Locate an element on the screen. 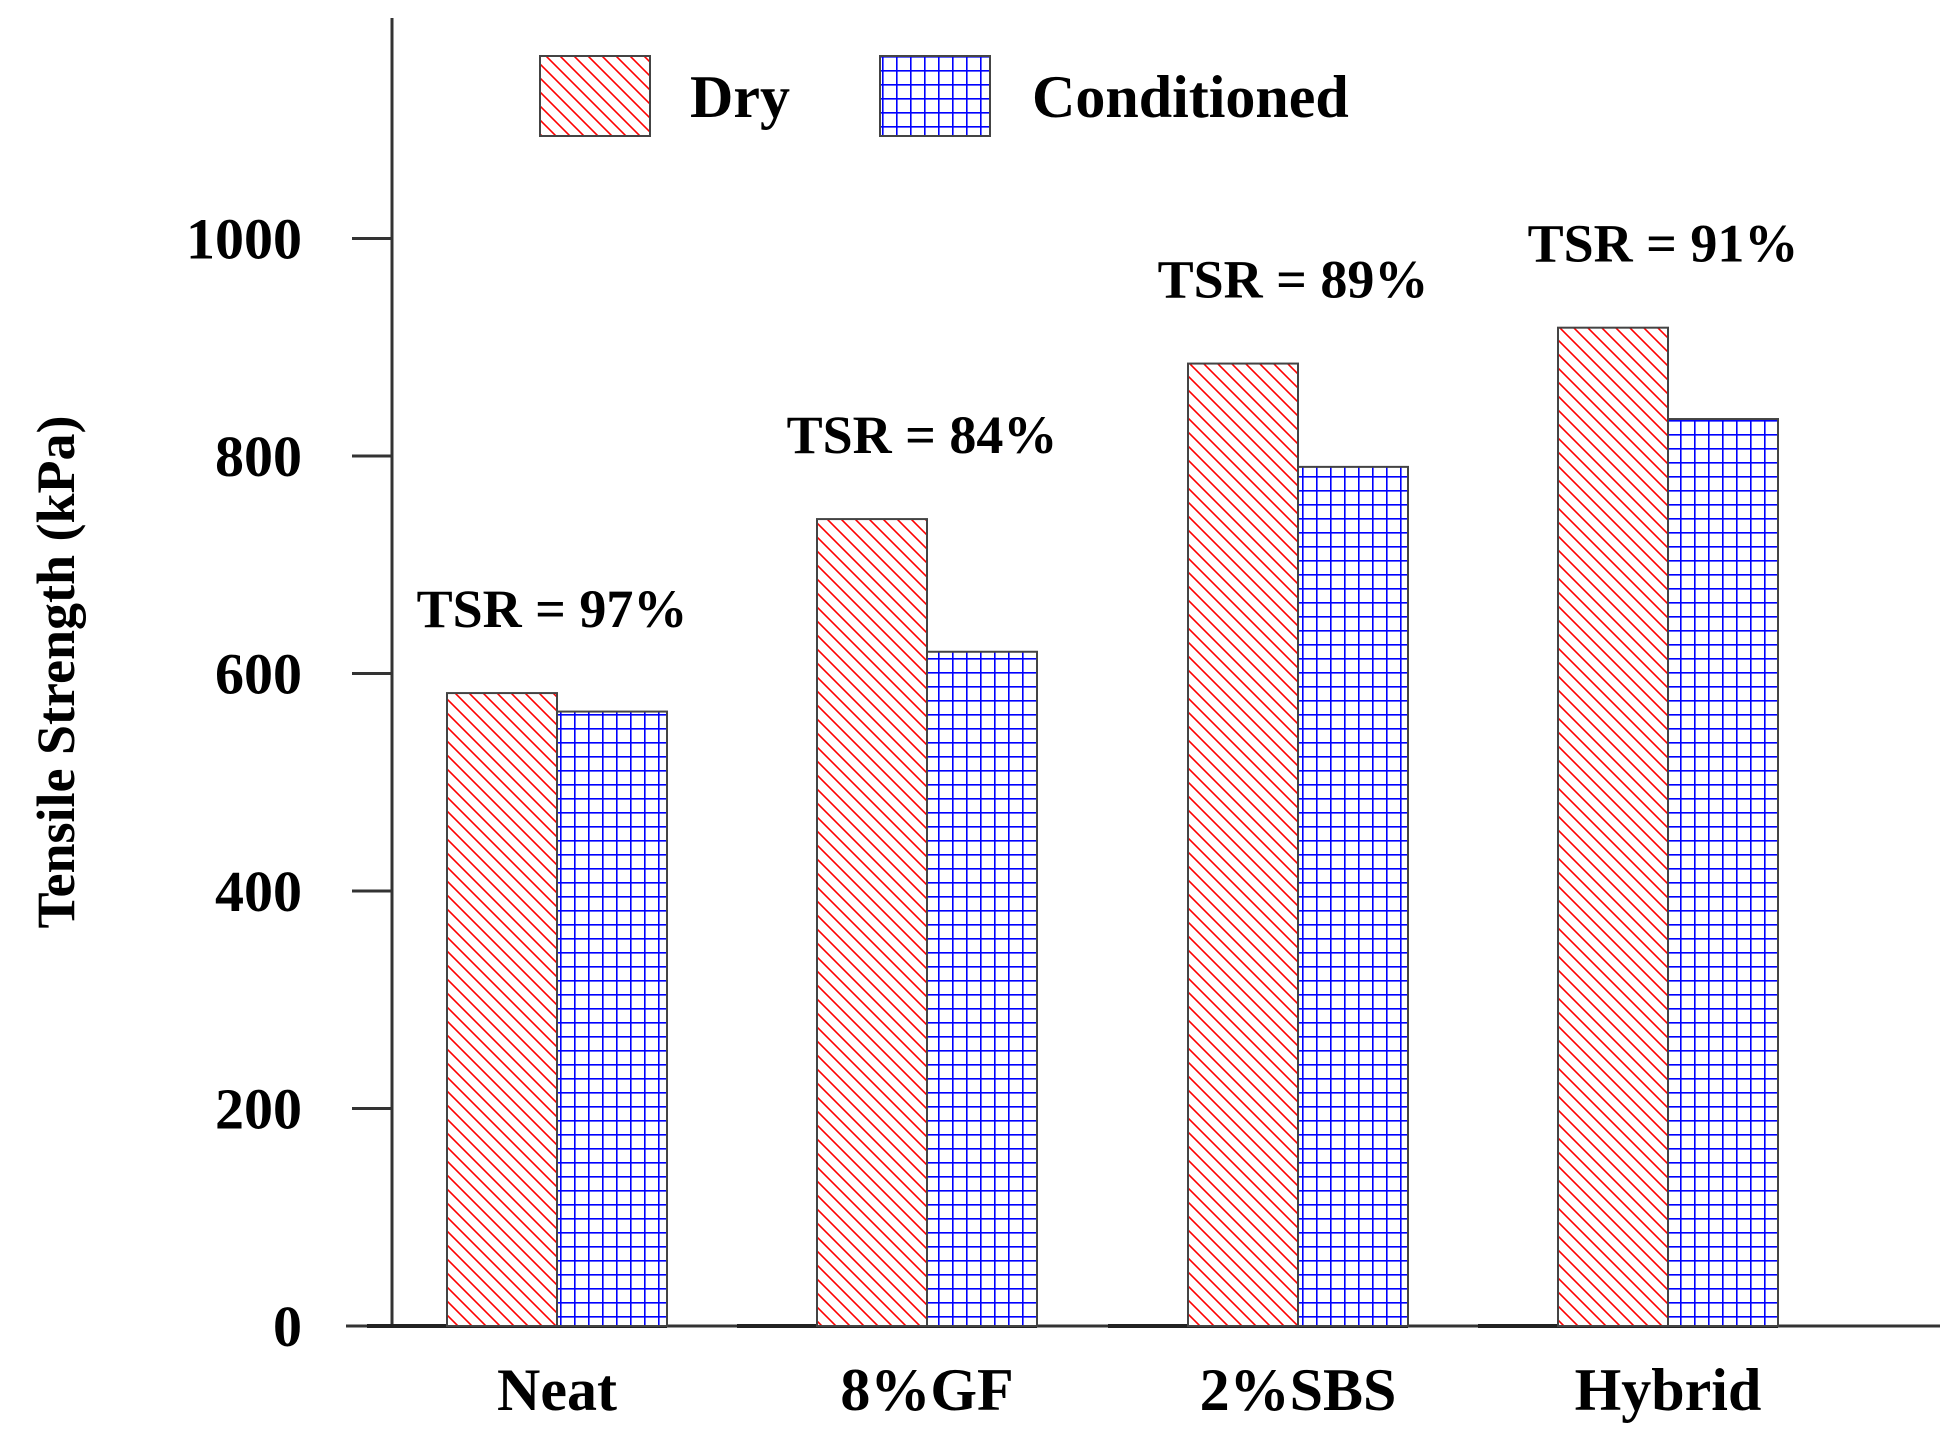 The height and width of the screenshot is (1446, 1958). y-tick-label-0: 0 is located at coordinates (287, 1326).